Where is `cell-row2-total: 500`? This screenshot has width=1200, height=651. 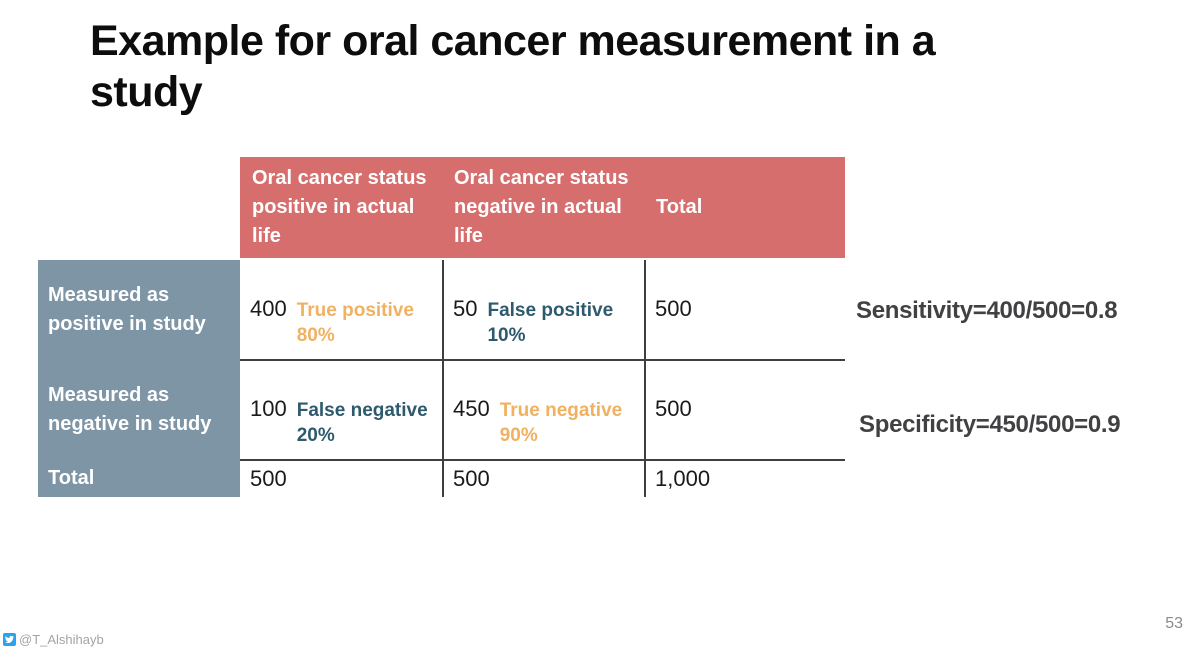 cell-row2-total: 500 is located at coordinates (745, 409).